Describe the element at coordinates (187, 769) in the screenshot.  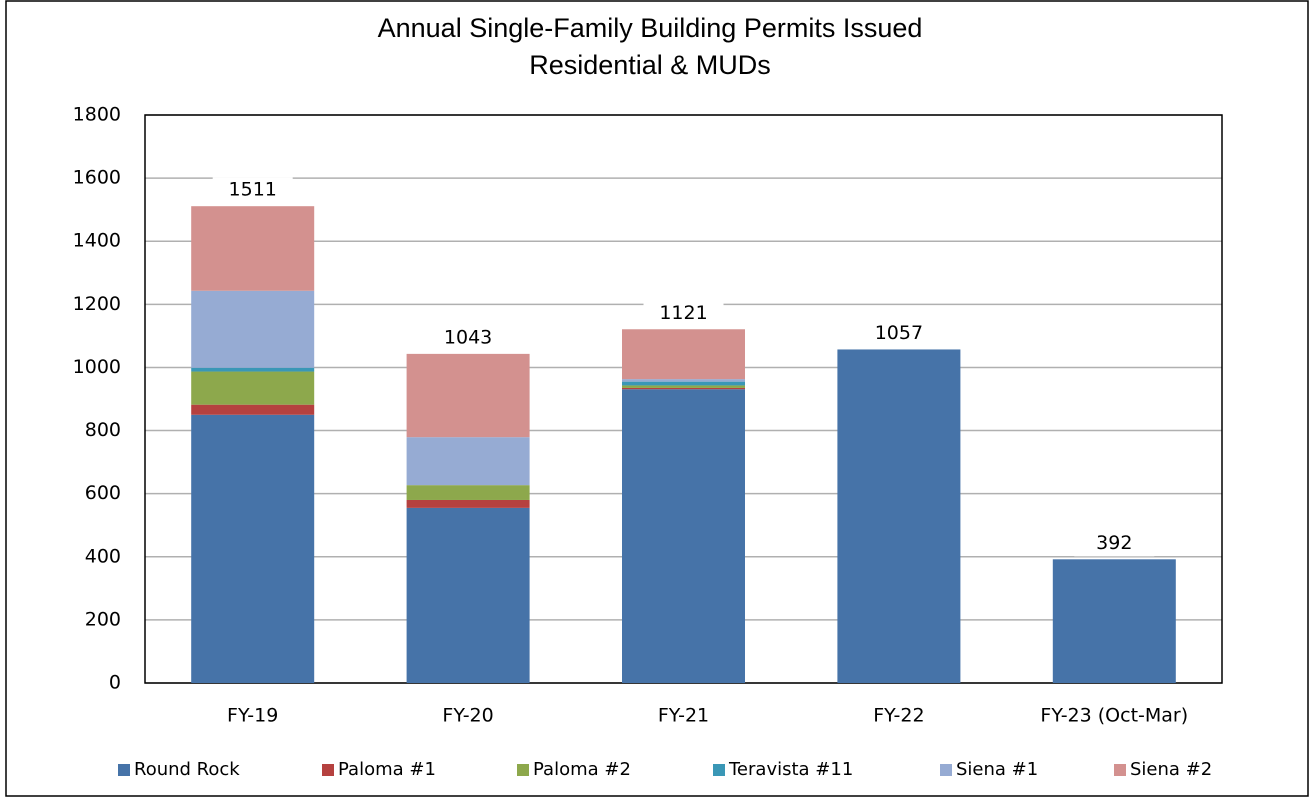
I see `legend-label: Round Rock` at that location.